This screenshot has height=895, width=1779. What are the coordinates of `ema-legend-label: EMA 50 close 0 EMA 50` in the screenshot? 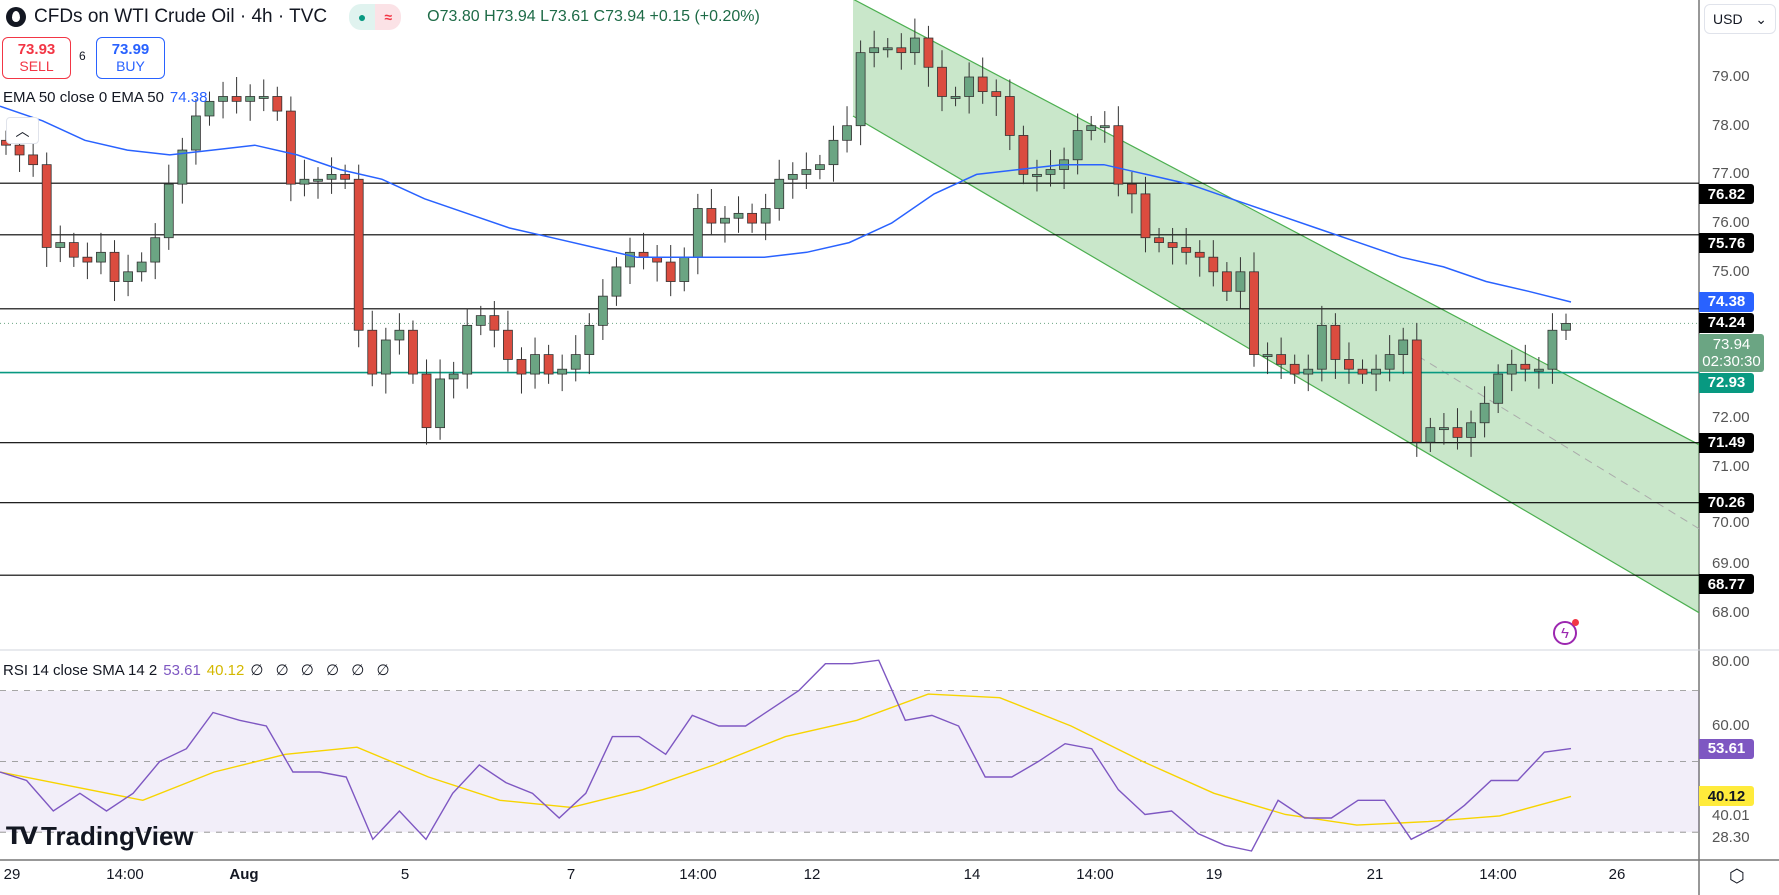 It's located at (83, 97).